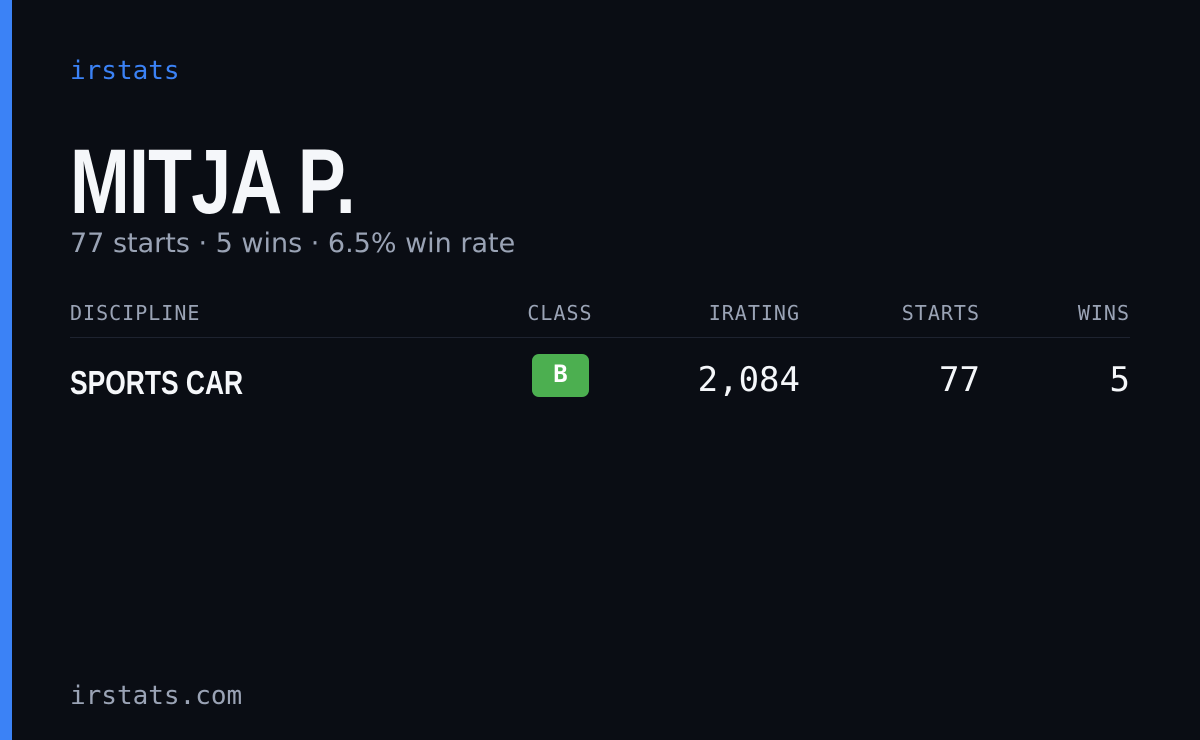 The height and width of the screenshot is (740, 1200). Describe the element at coordinates (959, 380) in the screenshot. I see `starts-cell: 77` at that location.